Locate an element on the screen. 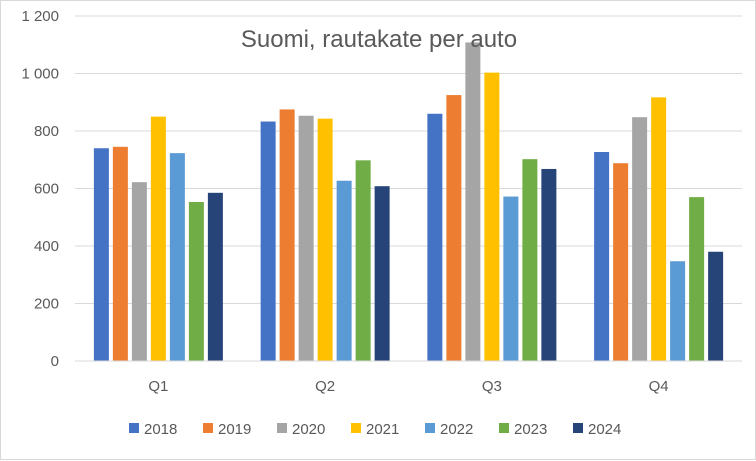 The height and width of the screenshot is (461, 756). legend-label-2020: 2020 is located at coordinates (308, 429).